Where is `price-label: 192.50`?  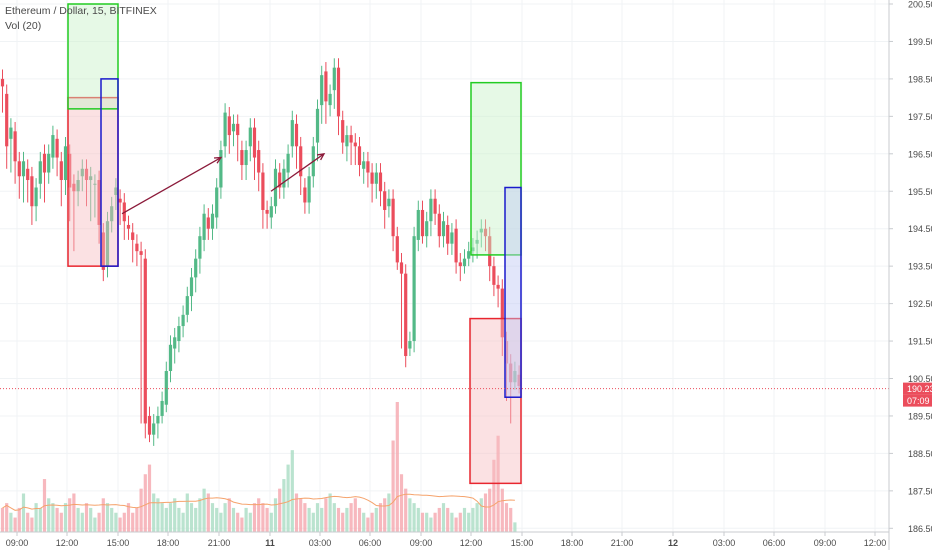
price-label: 192.50 is located at coordinates (920, 304).